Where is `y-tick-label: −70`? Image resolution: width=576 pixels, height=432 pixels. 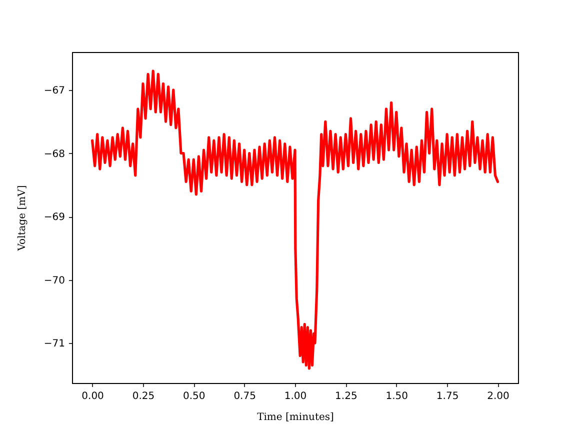
y-tick-label: −70 is located at coordinates (54, 280).